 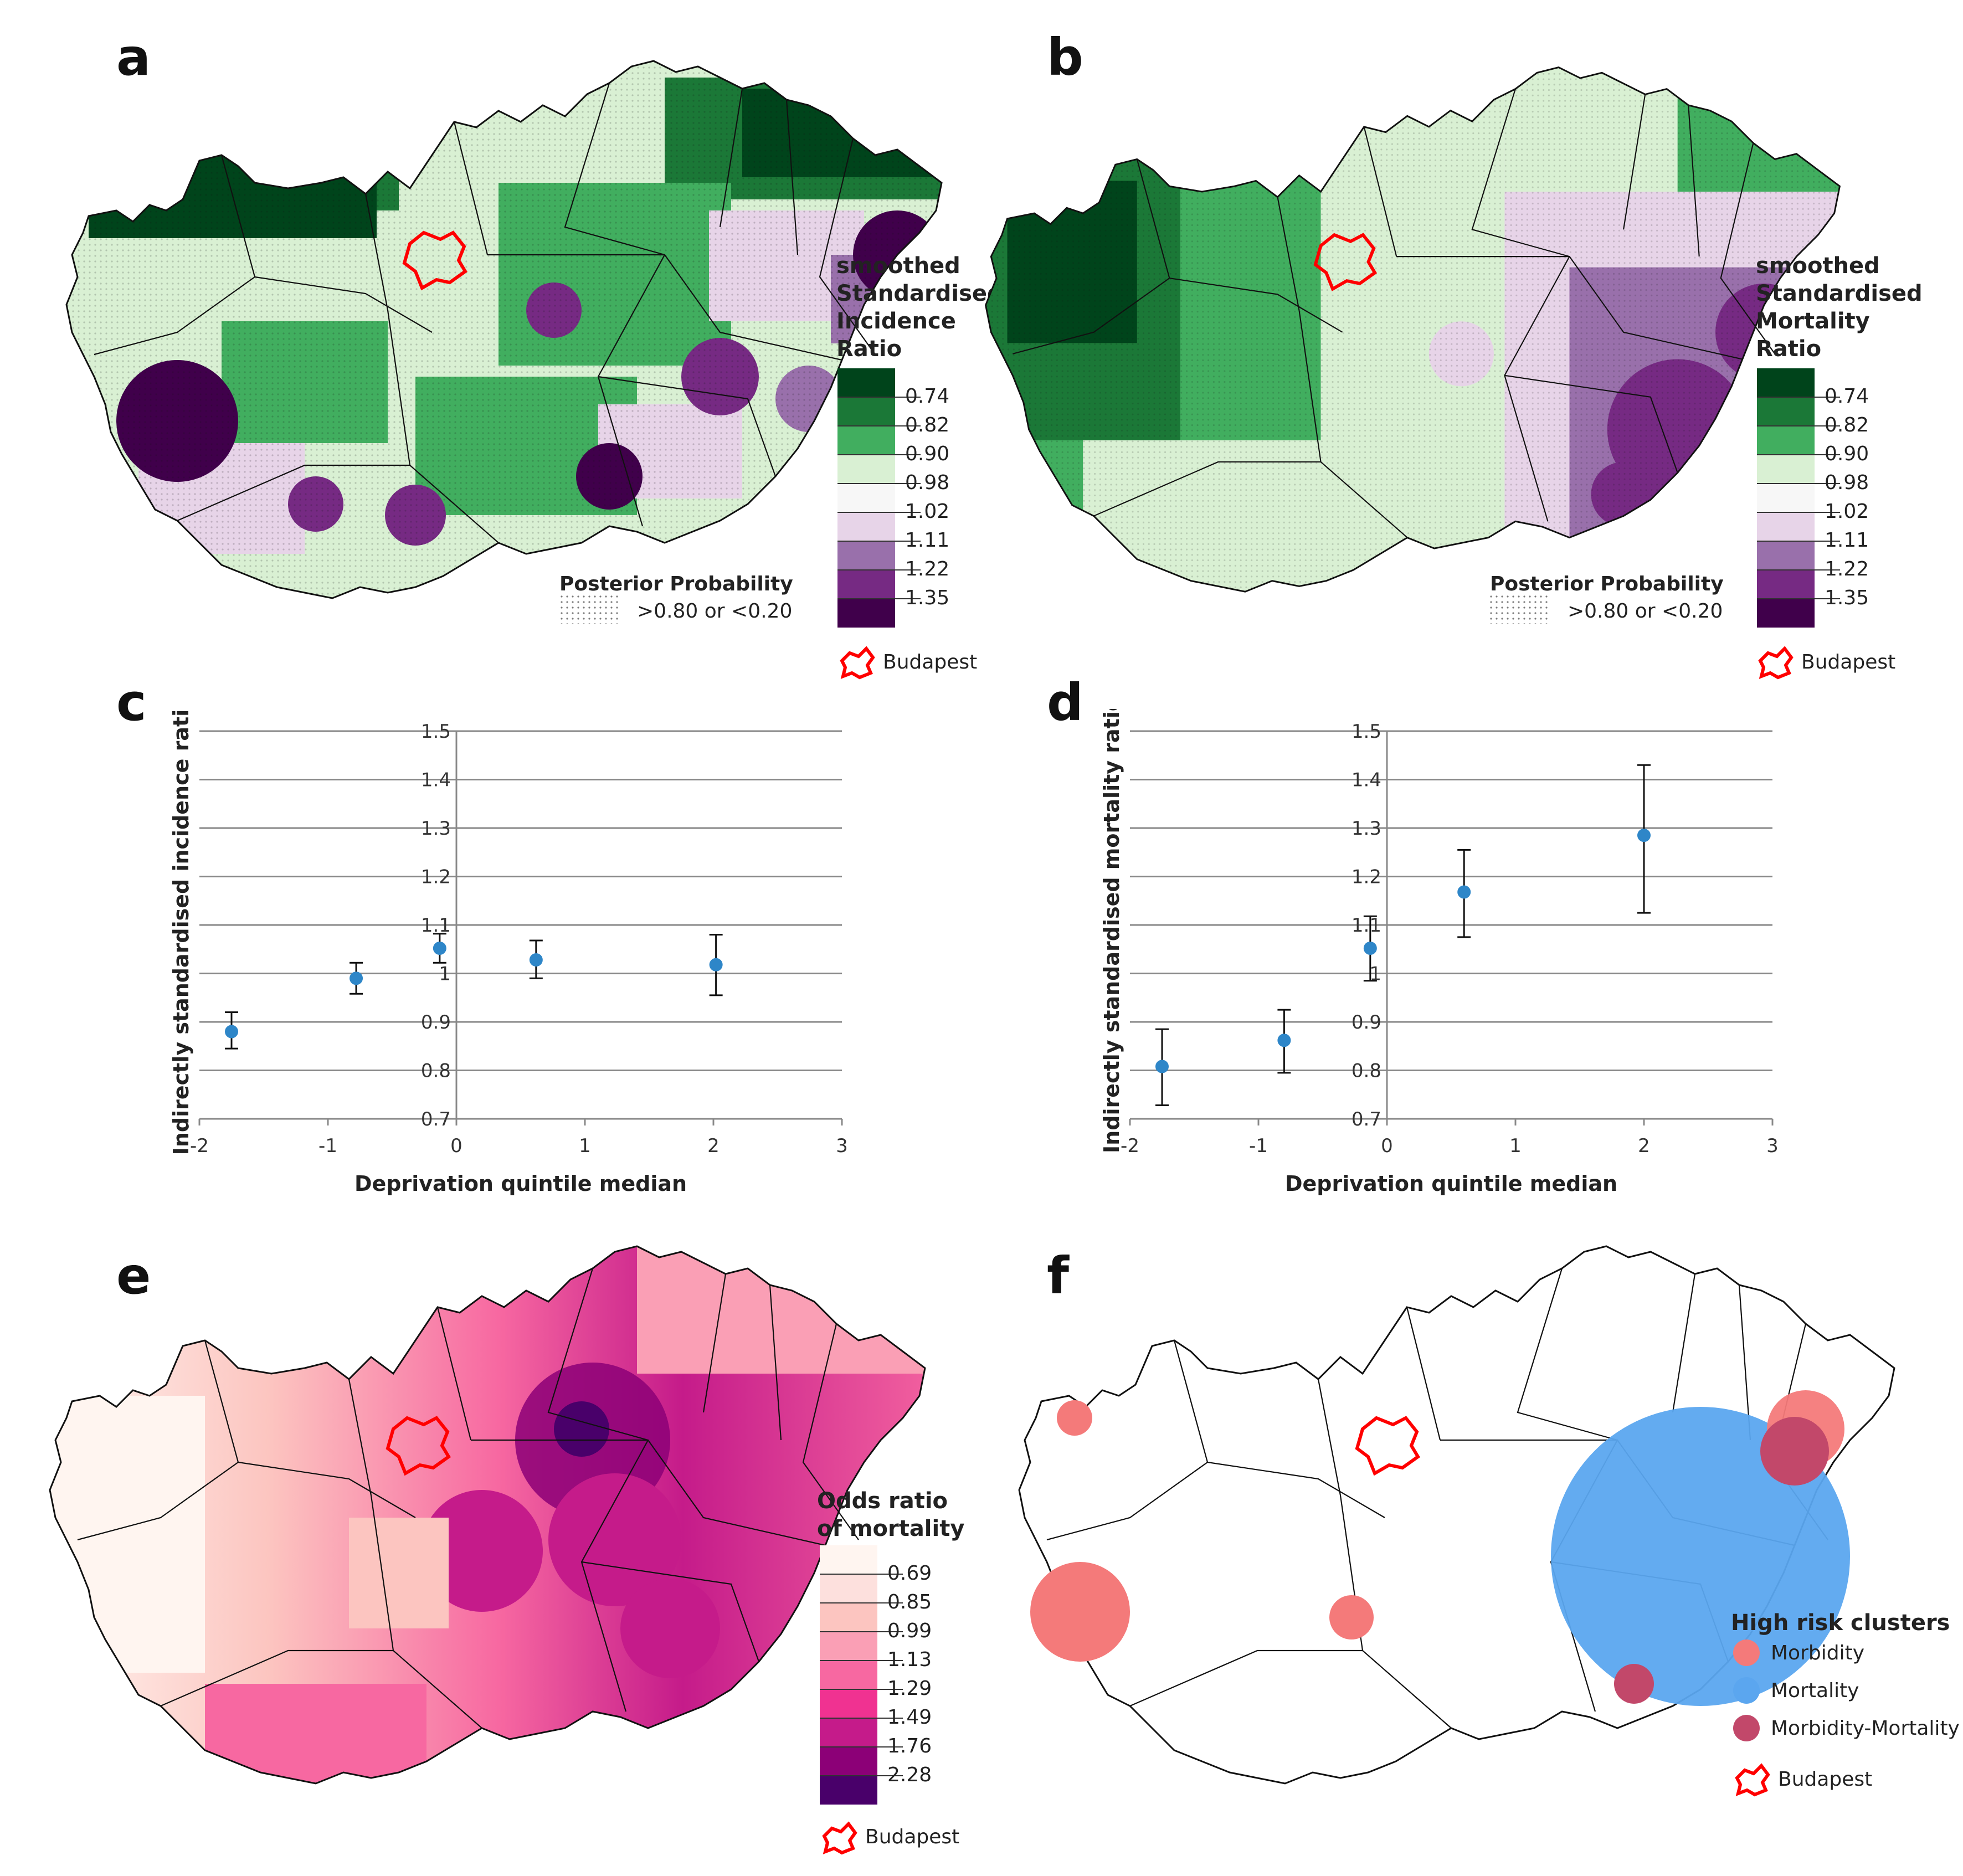 What do you see at coordinates (1366, 732) in the screenshot?
I see `y-tick-label: 1.5` at bounding box center [1366, 732].